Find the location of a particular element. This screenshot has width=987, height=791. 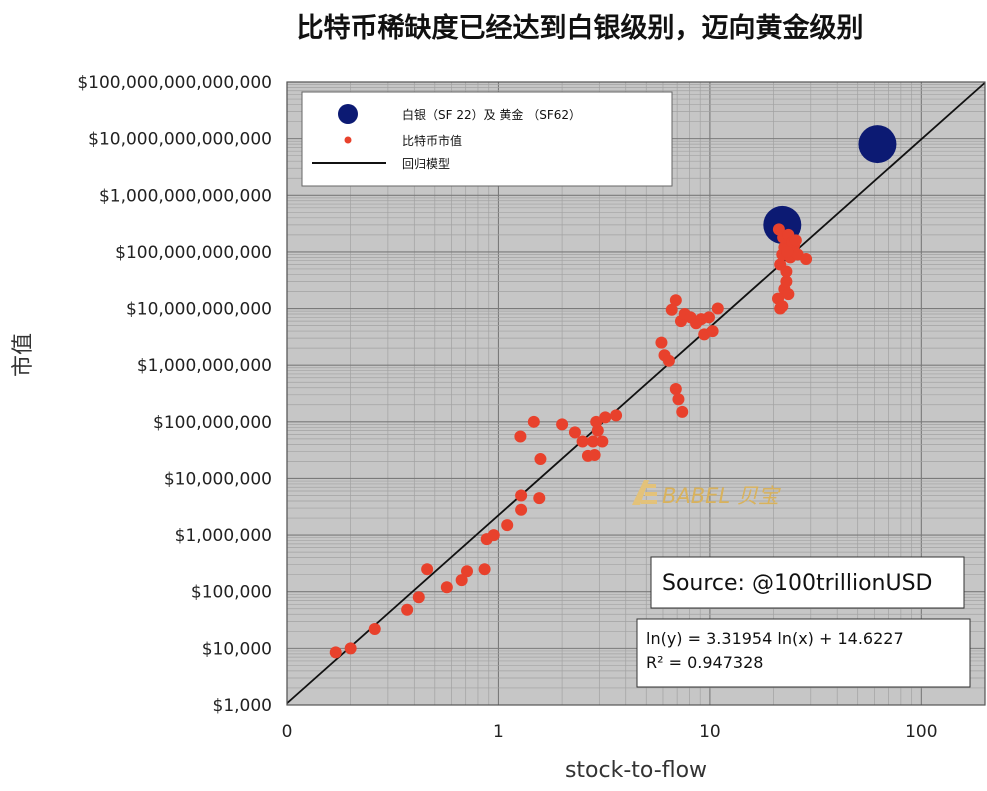

x-axis-ticks: 0 1 10 100 is located at coordinates (610, 732).